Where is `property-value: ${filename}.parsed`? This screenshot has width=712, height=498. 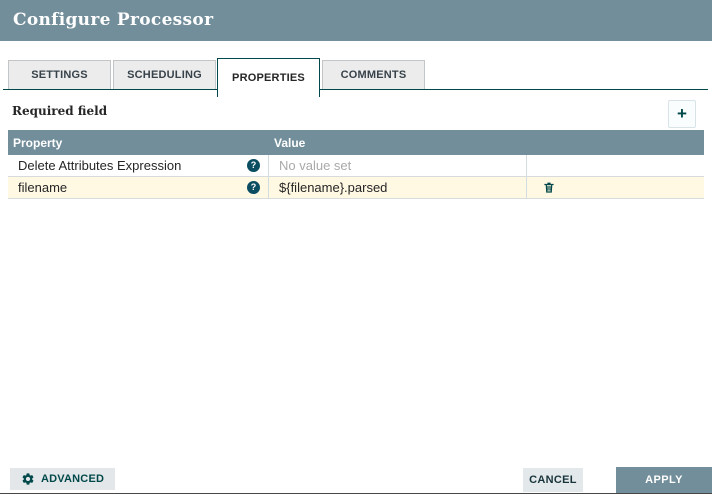
property-value: ${filename}.parsed is located at coordinates (333, 187).